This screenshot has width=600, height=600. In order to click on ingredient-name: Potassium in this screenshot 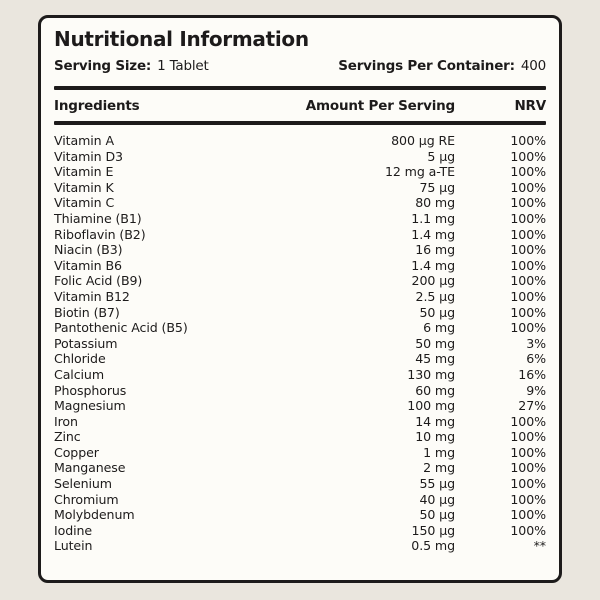, I will do `click(86, 343)`.